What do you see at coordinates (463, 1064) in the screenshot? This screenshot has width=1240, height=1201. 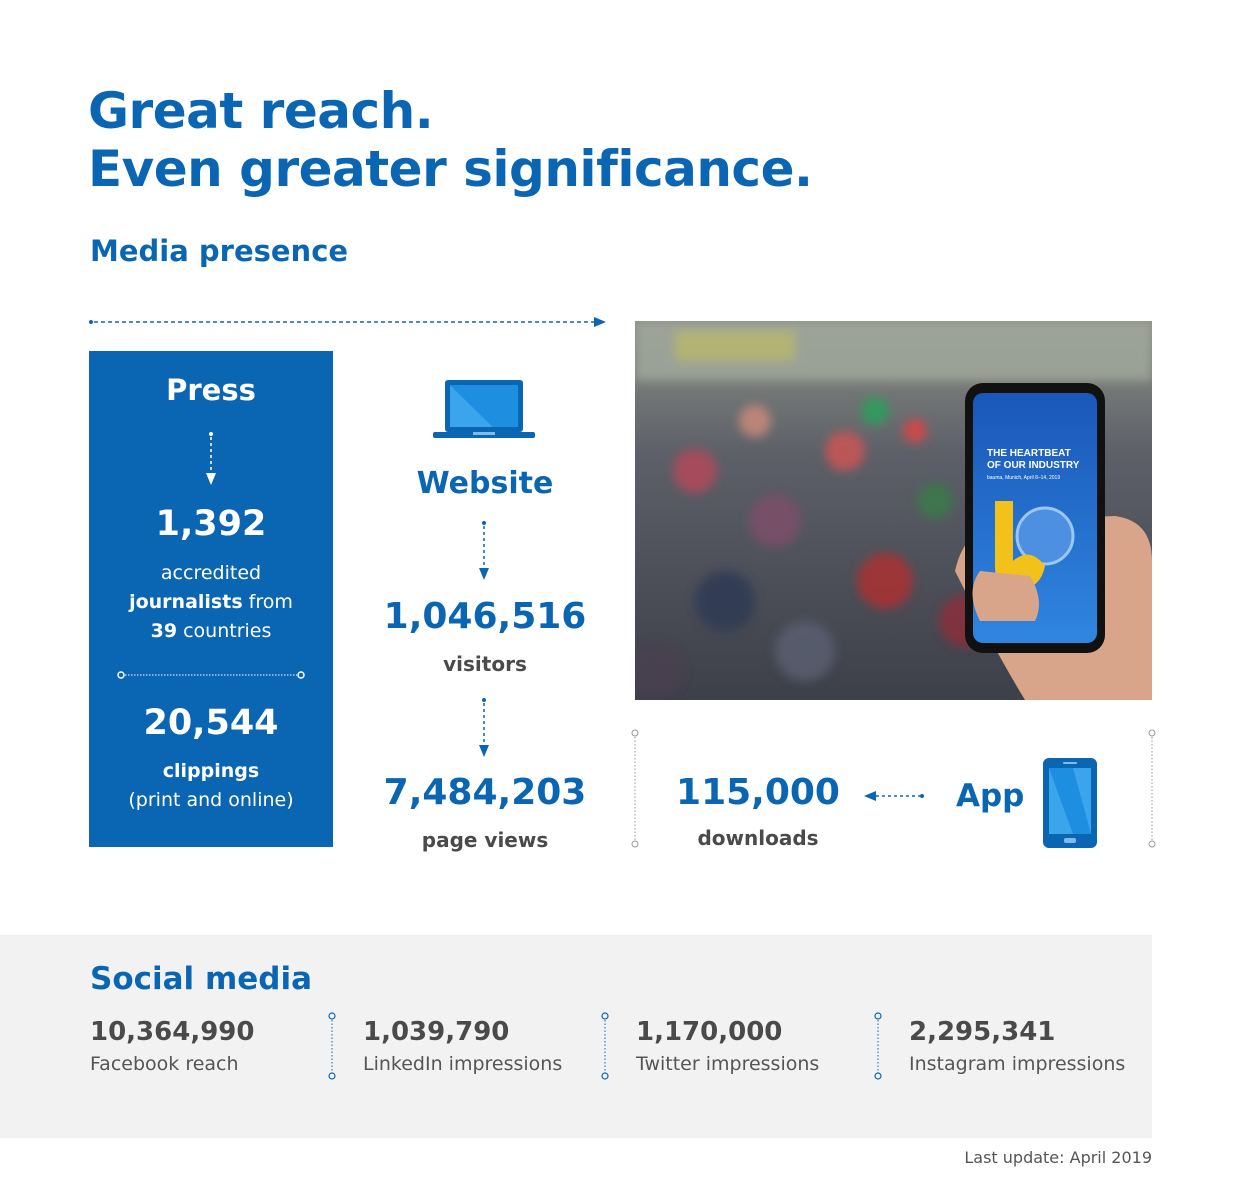 I see `stat-label: LinkedIn impressions` at bounding box center [463, 1064].